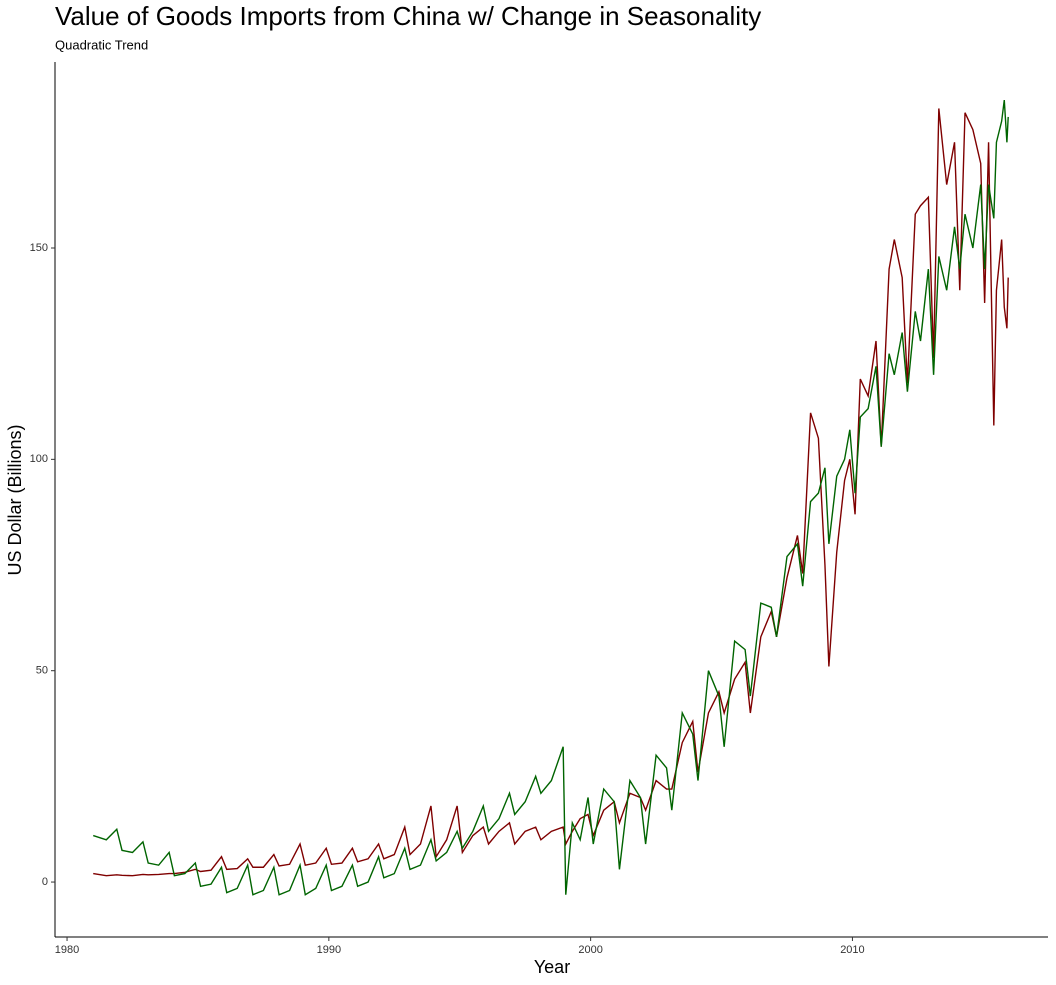  What do you see at coordinates (552, 967) in the screenshot?
I see `x-axis-title: Year` at bounding box center [552, 967].